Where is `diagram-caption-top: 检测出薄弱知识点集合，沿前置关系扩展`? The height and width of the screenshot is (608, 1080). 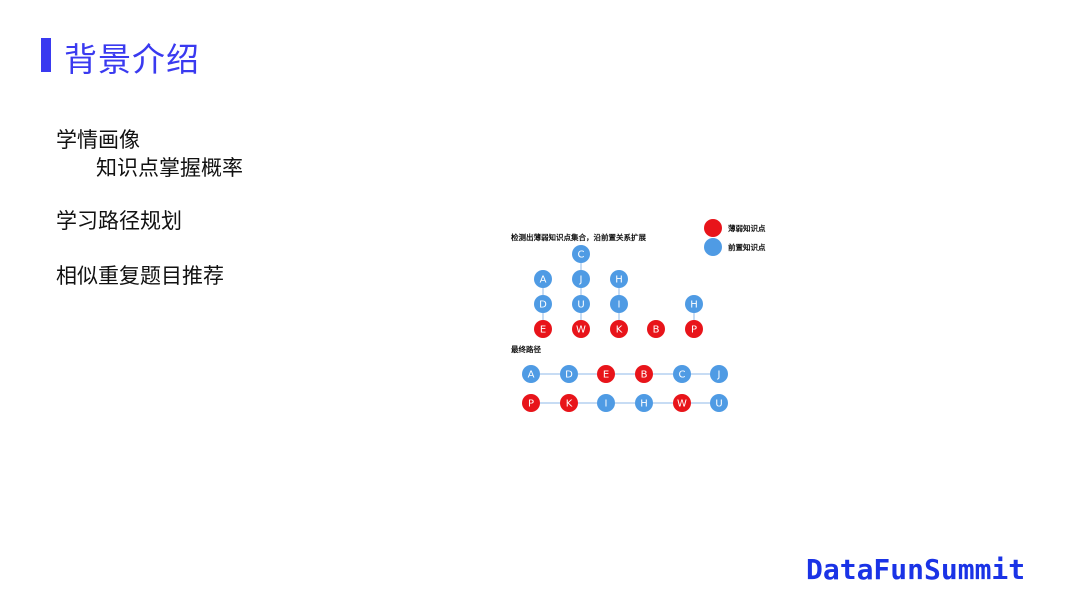 diagram-caption-top: 检测出薄弱知识点集合，沿前置关系扩展 is located at coordinates (578, 237).